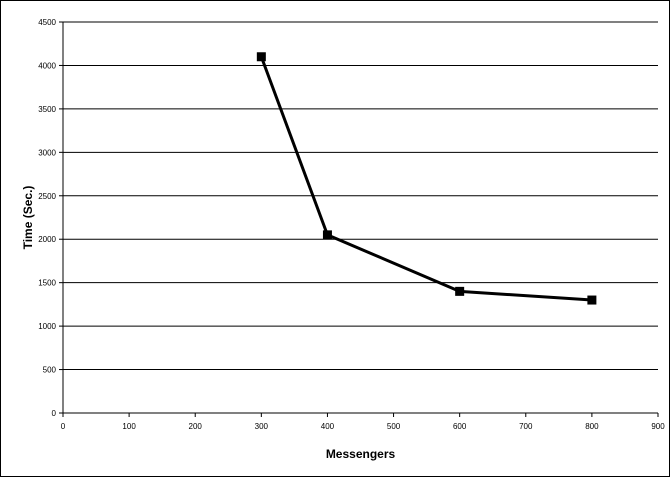 This screenshot has width=670, height=482. I want to click on x-tick-label: 300, so click(262, 426).